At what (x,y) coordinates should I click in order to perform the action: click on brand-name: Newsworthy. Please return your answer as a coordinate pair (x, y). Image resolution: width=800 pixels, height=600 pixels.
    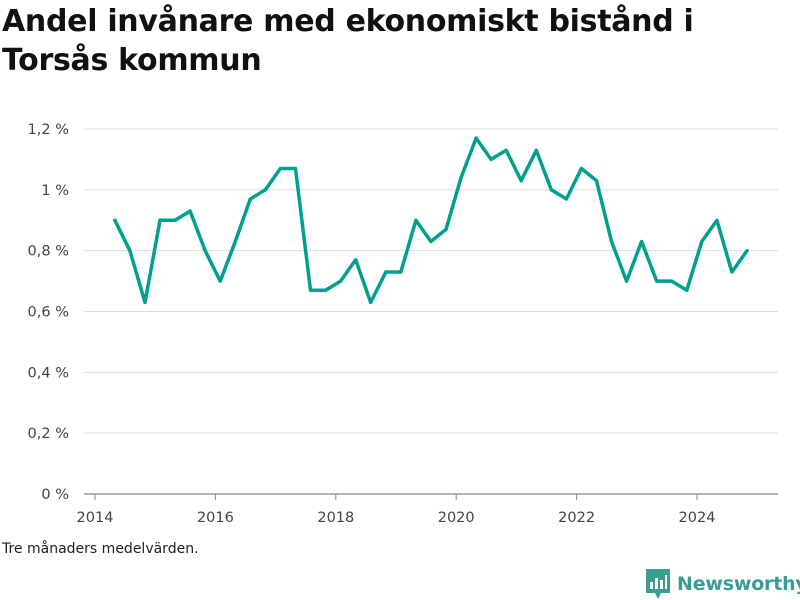
    Looking at the image, I should click on (738, 584).